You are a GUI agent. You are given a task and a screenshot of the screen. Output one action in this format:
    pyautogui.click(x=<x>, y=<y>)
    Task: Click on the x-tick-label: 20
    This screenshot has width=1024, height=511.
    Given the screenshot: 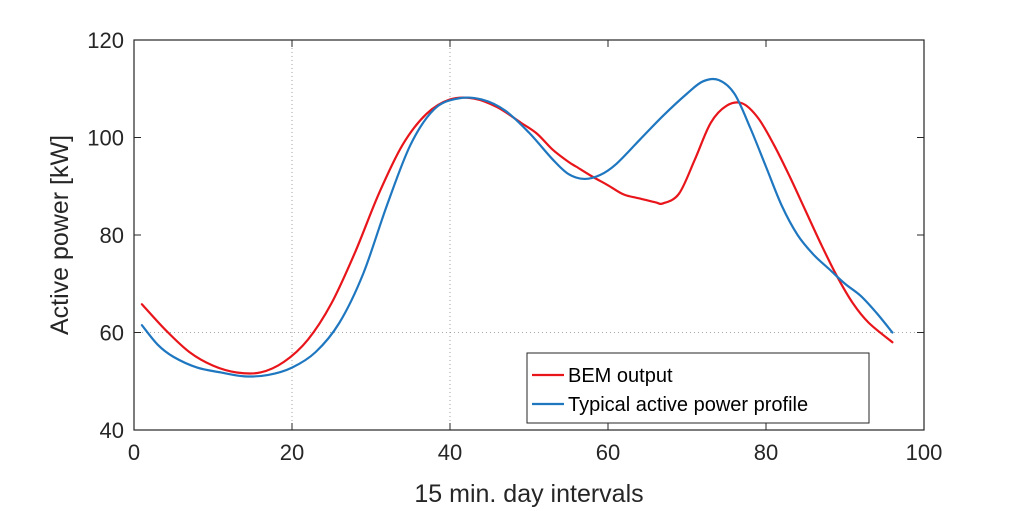 What is the action you would take?
    pyautogui.click(x=292, y=452)
    